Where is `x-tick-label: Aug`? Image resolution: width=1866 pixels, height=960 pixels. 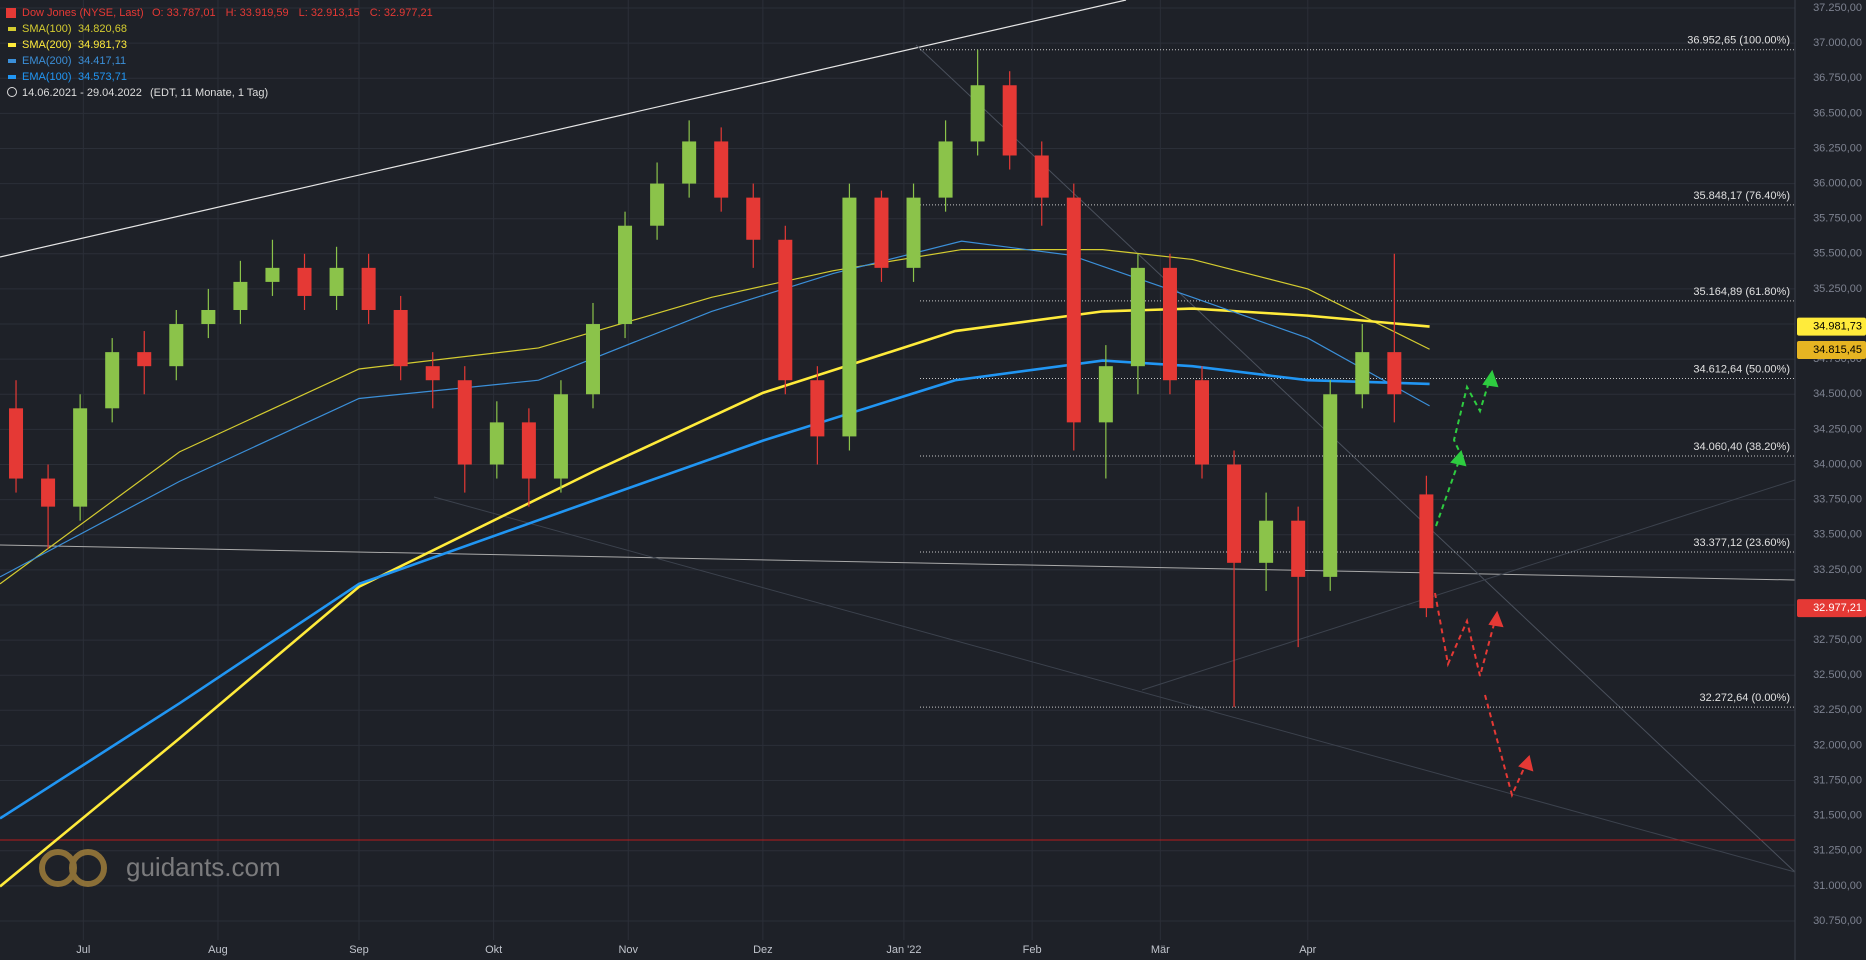
x-tick-label: Aug is located at coordinates (218, 950).